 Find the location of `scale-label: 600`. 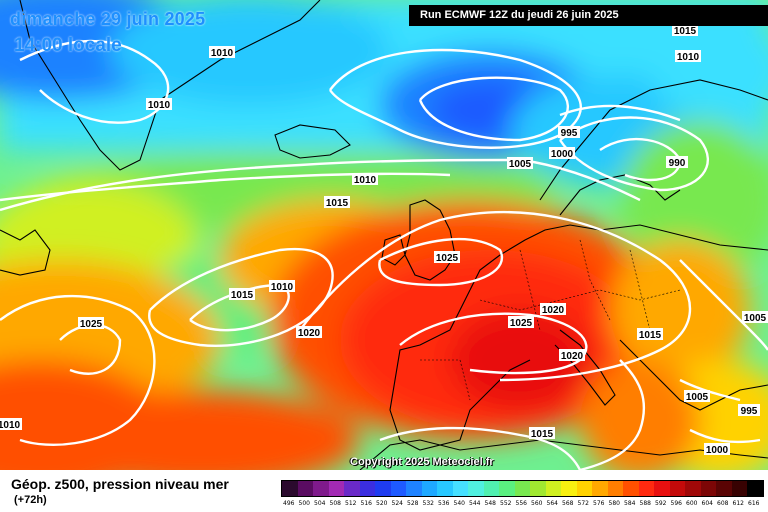

scale-label: 600 is located at coordinates (692, 503).